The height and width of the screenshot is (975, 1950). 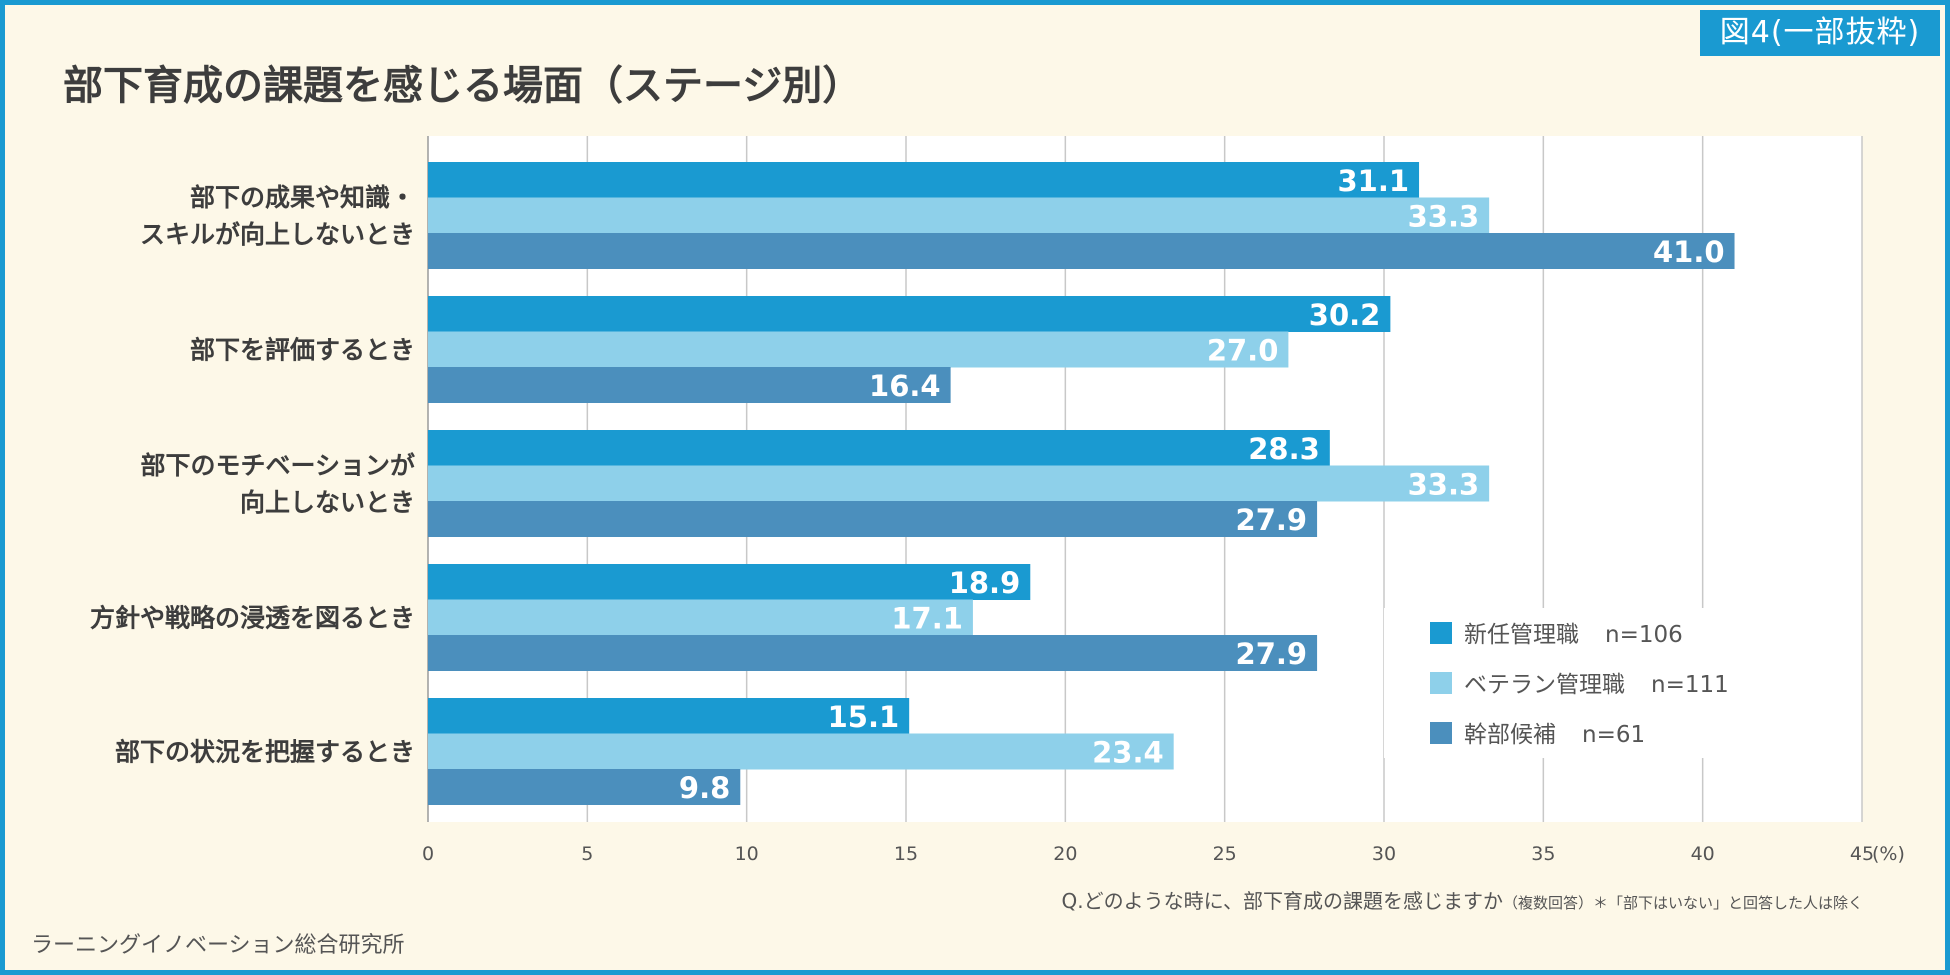 I want to click on bar-value-label: 17.1, so click(x=927, y=618).